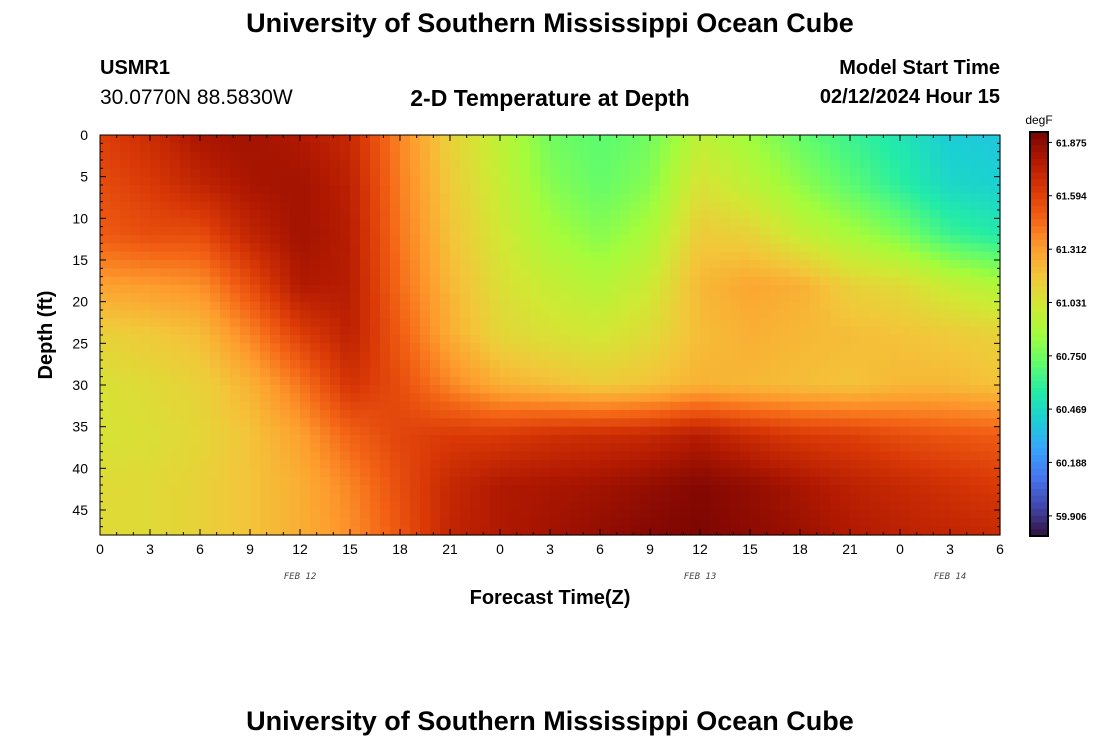  What do you see at coordinates (1071, 197) in the screenshot?
I see `colorbar-tick-label: 61.594` at bounding box center [1071, 197].